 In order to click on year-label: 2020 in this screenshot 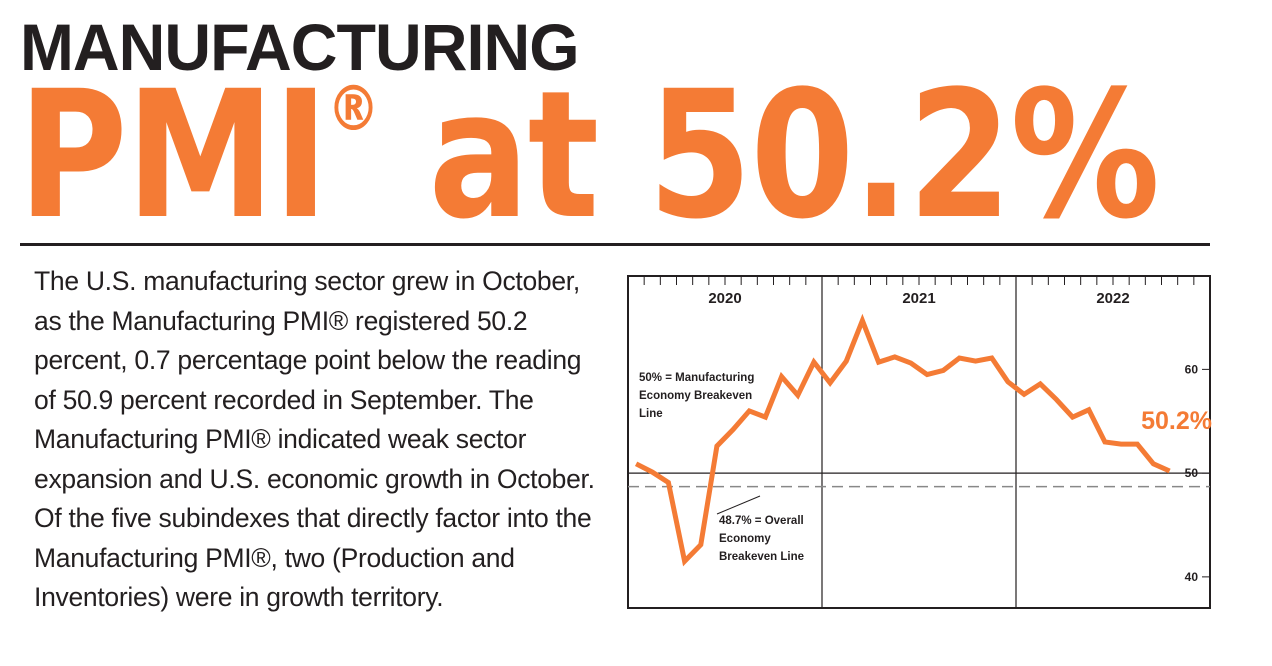, I will do `click(724, 298)`.